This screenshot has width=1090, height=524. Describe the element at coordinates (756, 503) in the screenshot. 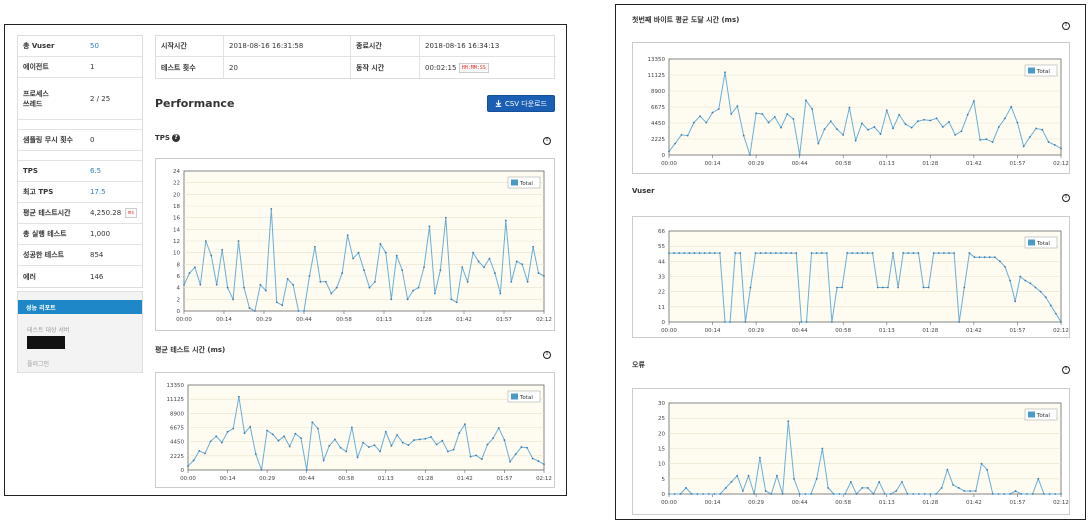

I see `x-tick-label: 00:29` at that location.